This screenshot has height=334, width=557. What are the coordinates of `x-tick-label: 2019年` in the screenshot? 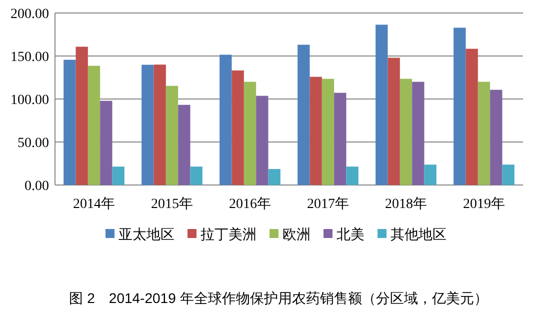 It's located at (484, 204).